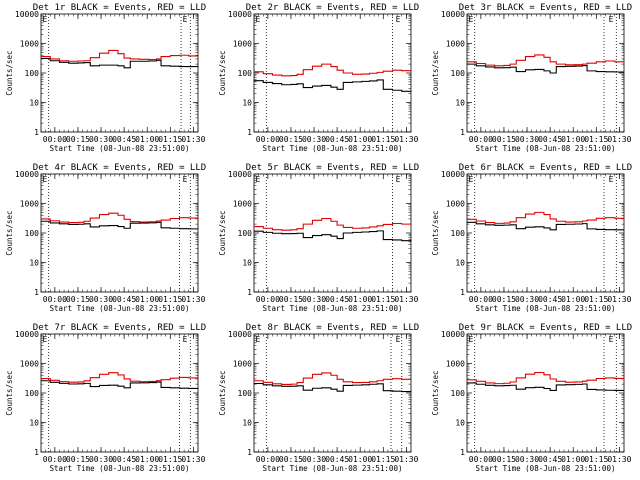  Describe the element at coordinates (332, 8) in the screenshot. I see `panel-title: Det 2r BLACK = Events, RED = LLD` at that location.